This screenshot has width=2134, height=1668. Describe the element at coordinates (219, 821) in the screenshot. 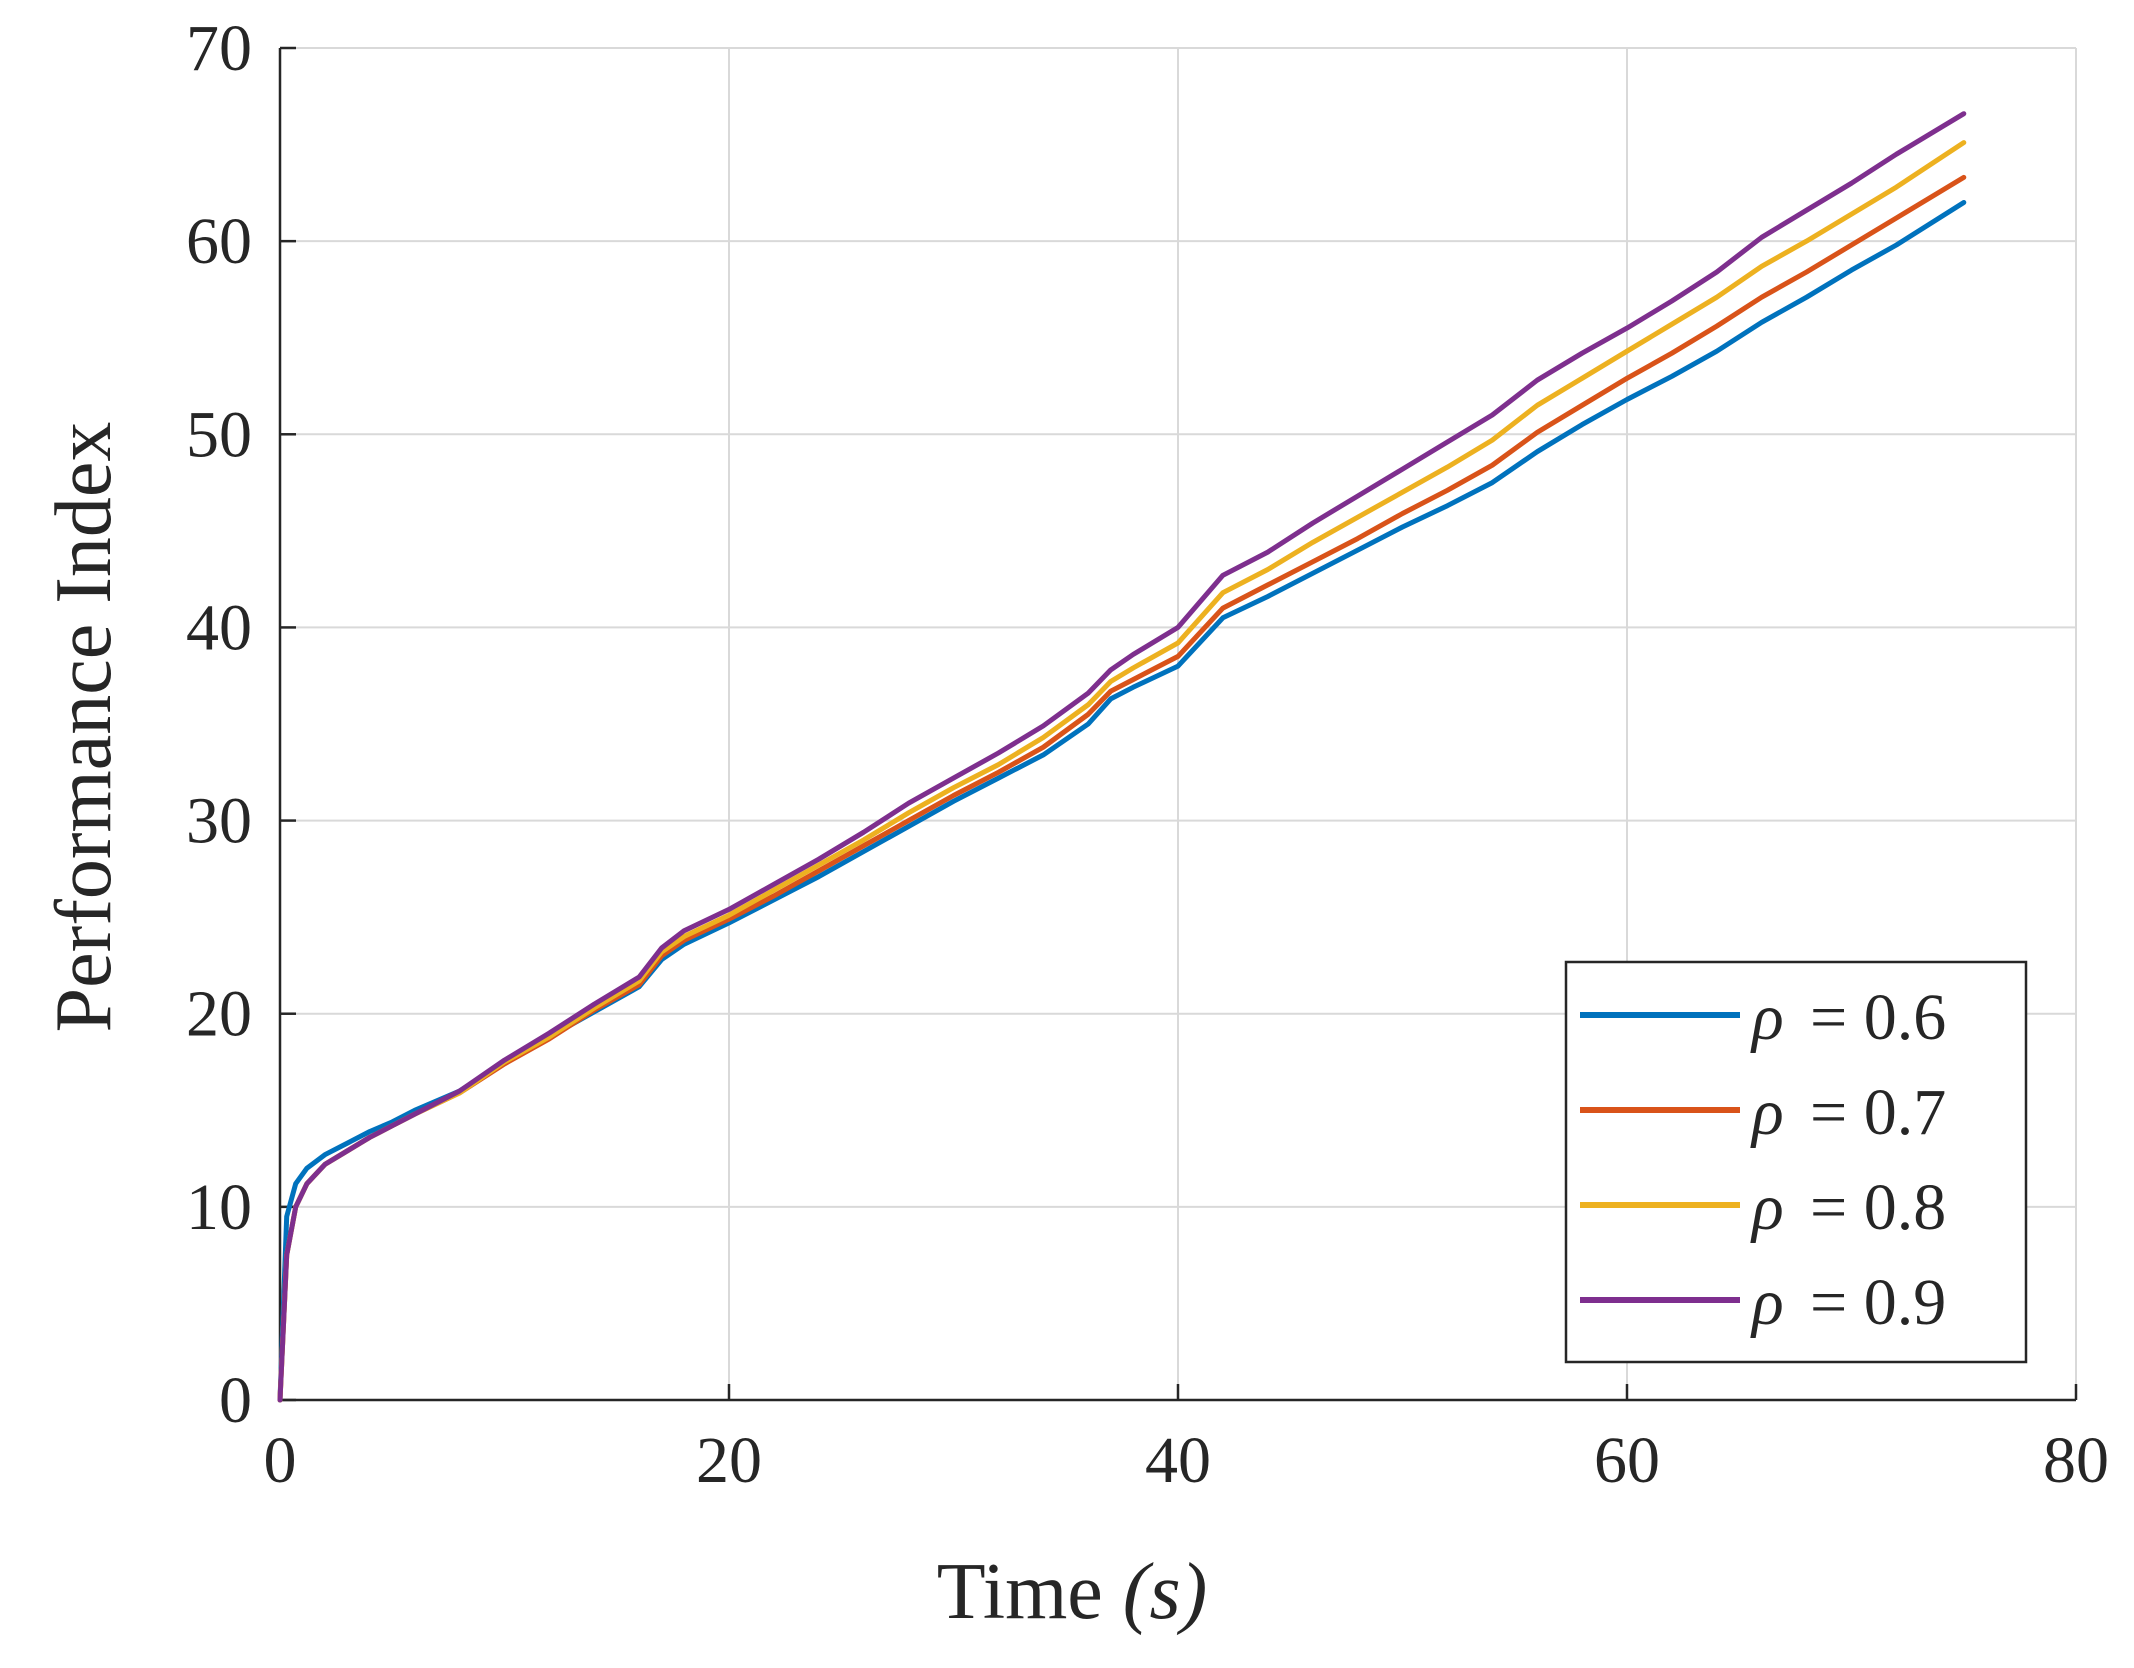

I see `y-tick-label: 30` at that location.